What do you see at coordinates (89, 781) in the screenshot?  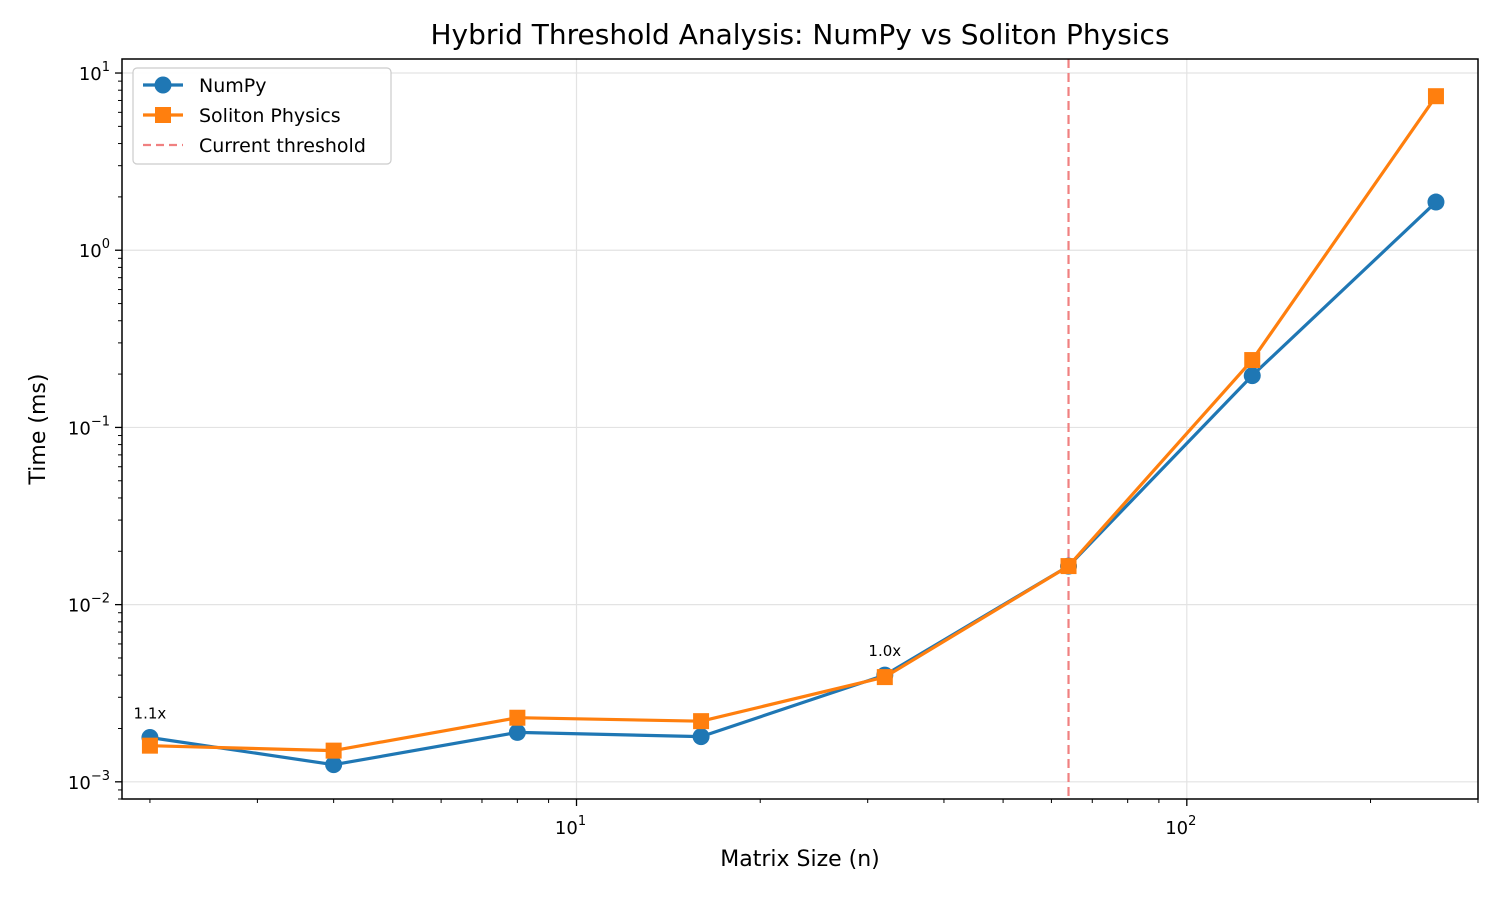 I see `y-tick-label: 10⁻³` at bounding box center [89, 781].